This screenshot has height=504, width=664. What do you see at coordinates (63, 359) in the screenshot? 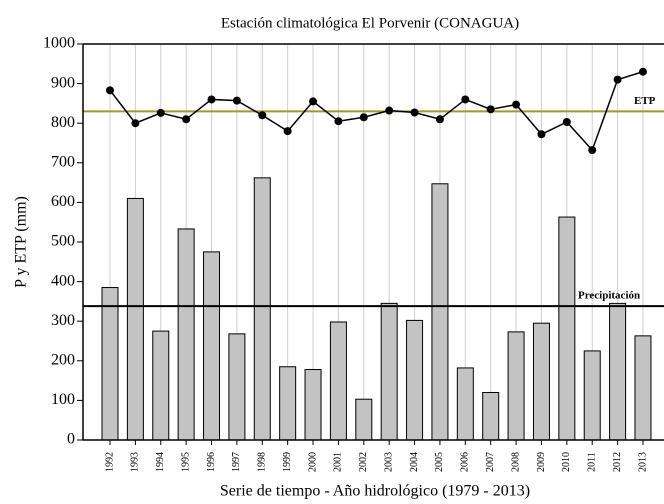
I see `y-tick-label: 200` at bounding box center [63, 359].